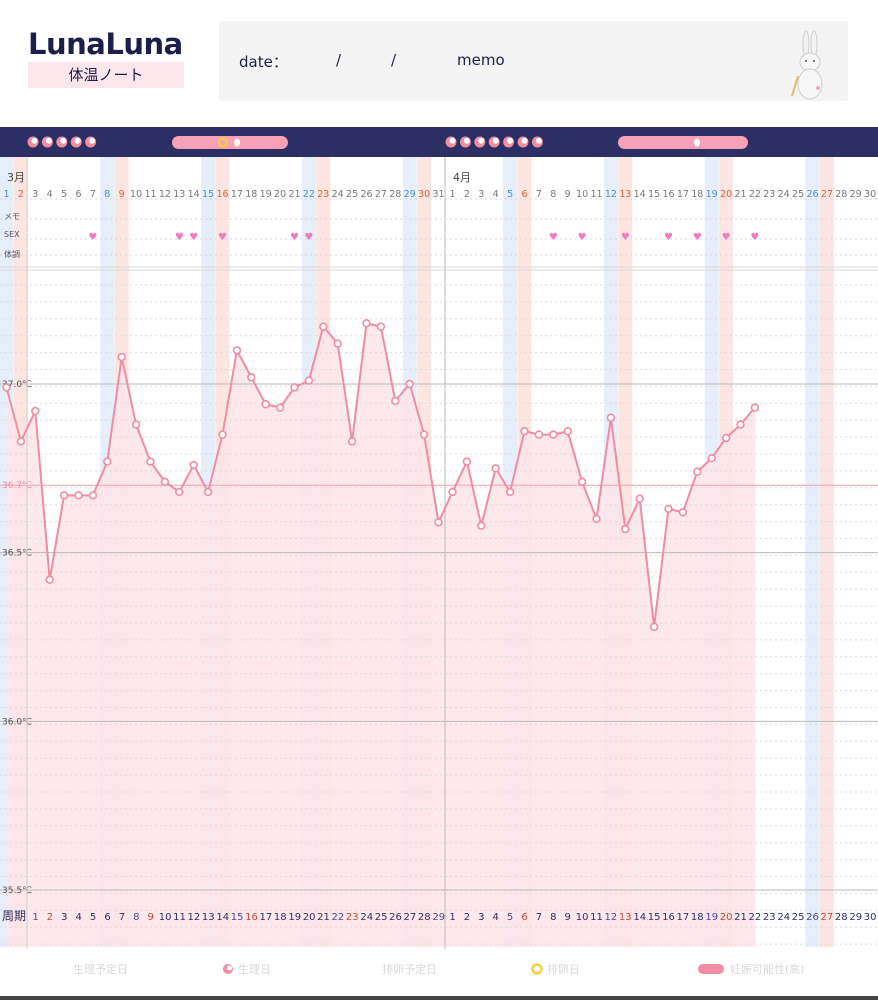  Describe the element at coordinates (755, 194) in the screenshot. I see `day-number: 22` at that location.